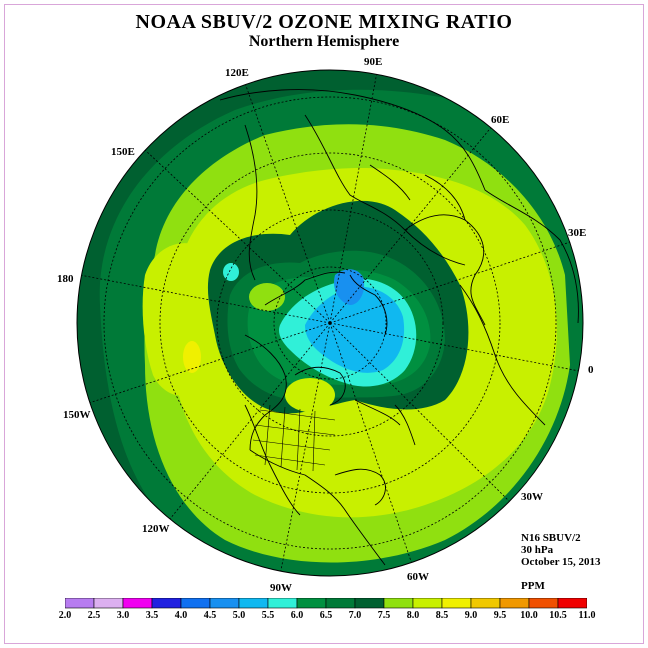 This screenshot has height=648, width=648. Describe the element at coordinates (310, 395) in the screenshot. I see `hudson-hole` at that location.